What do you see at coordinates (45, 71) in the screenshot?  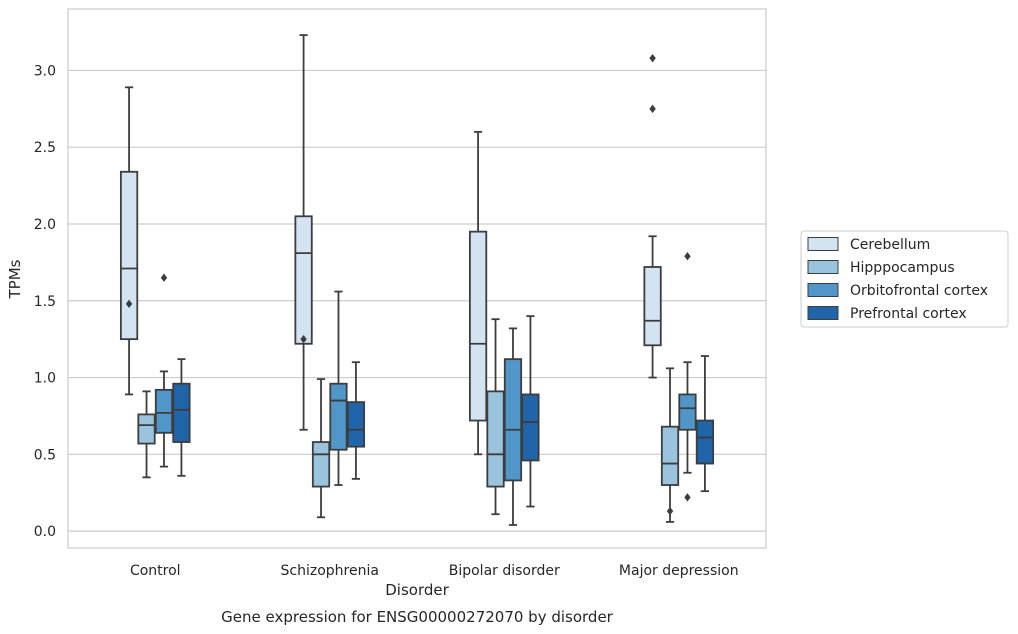 I see `y-tick-label: 3.0` at bounding box center [45, 71].